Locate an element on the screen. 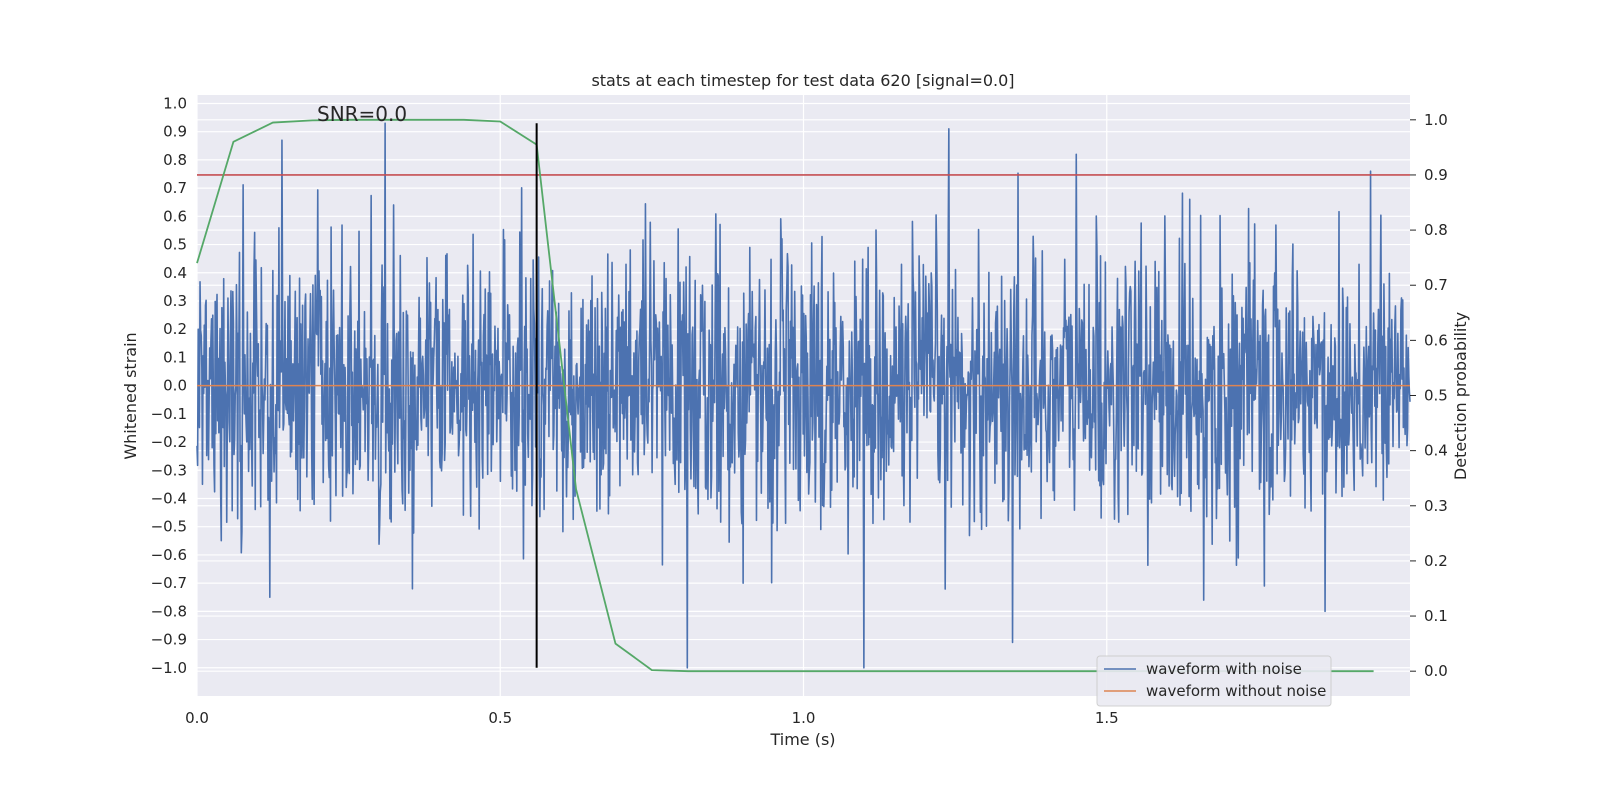 Image resolution: width=1600 pixels, height=800 pixels. x-tick-label: 1.5 is located at coordinates (1107, 718).